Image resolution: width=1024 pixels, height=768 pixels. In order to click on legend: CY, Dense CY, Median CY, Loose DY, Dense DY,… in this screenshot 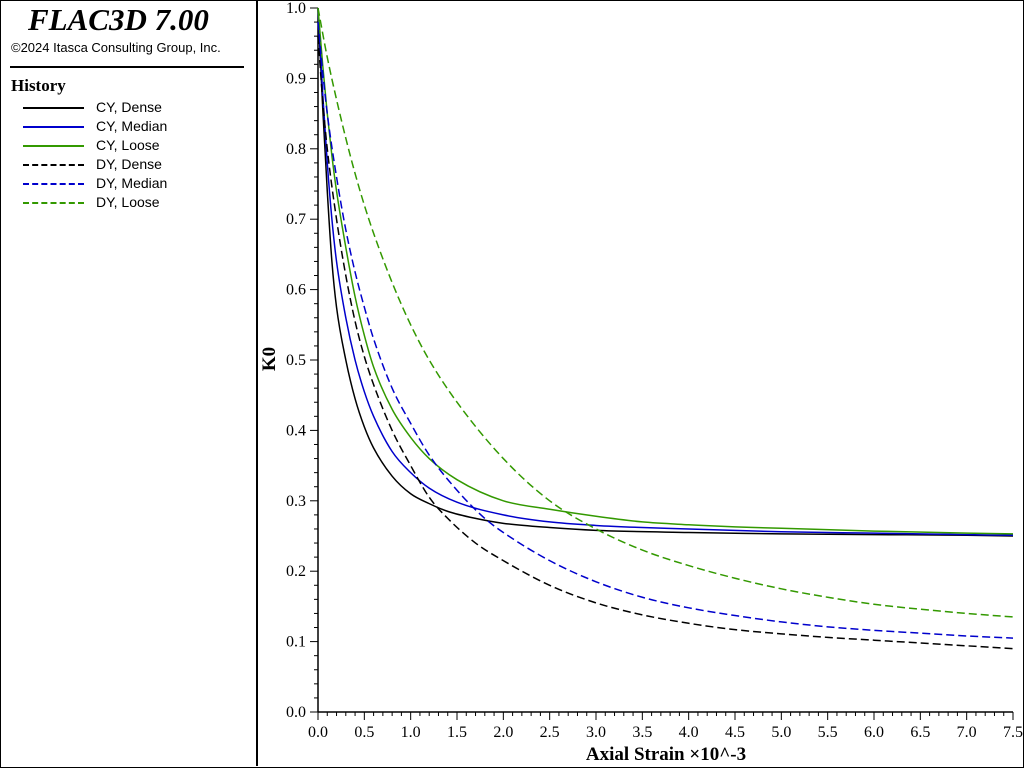, I will do `click(133, 155)`.